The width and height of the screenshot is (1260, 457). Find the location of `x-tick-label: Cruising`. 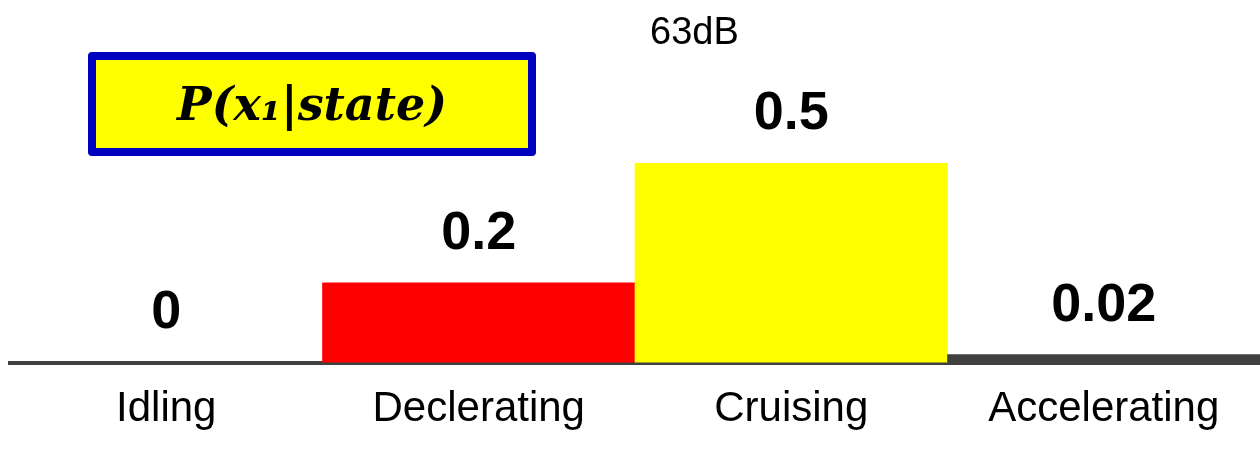

x-tick-label: Cruising is located at coordinates (791, 407).